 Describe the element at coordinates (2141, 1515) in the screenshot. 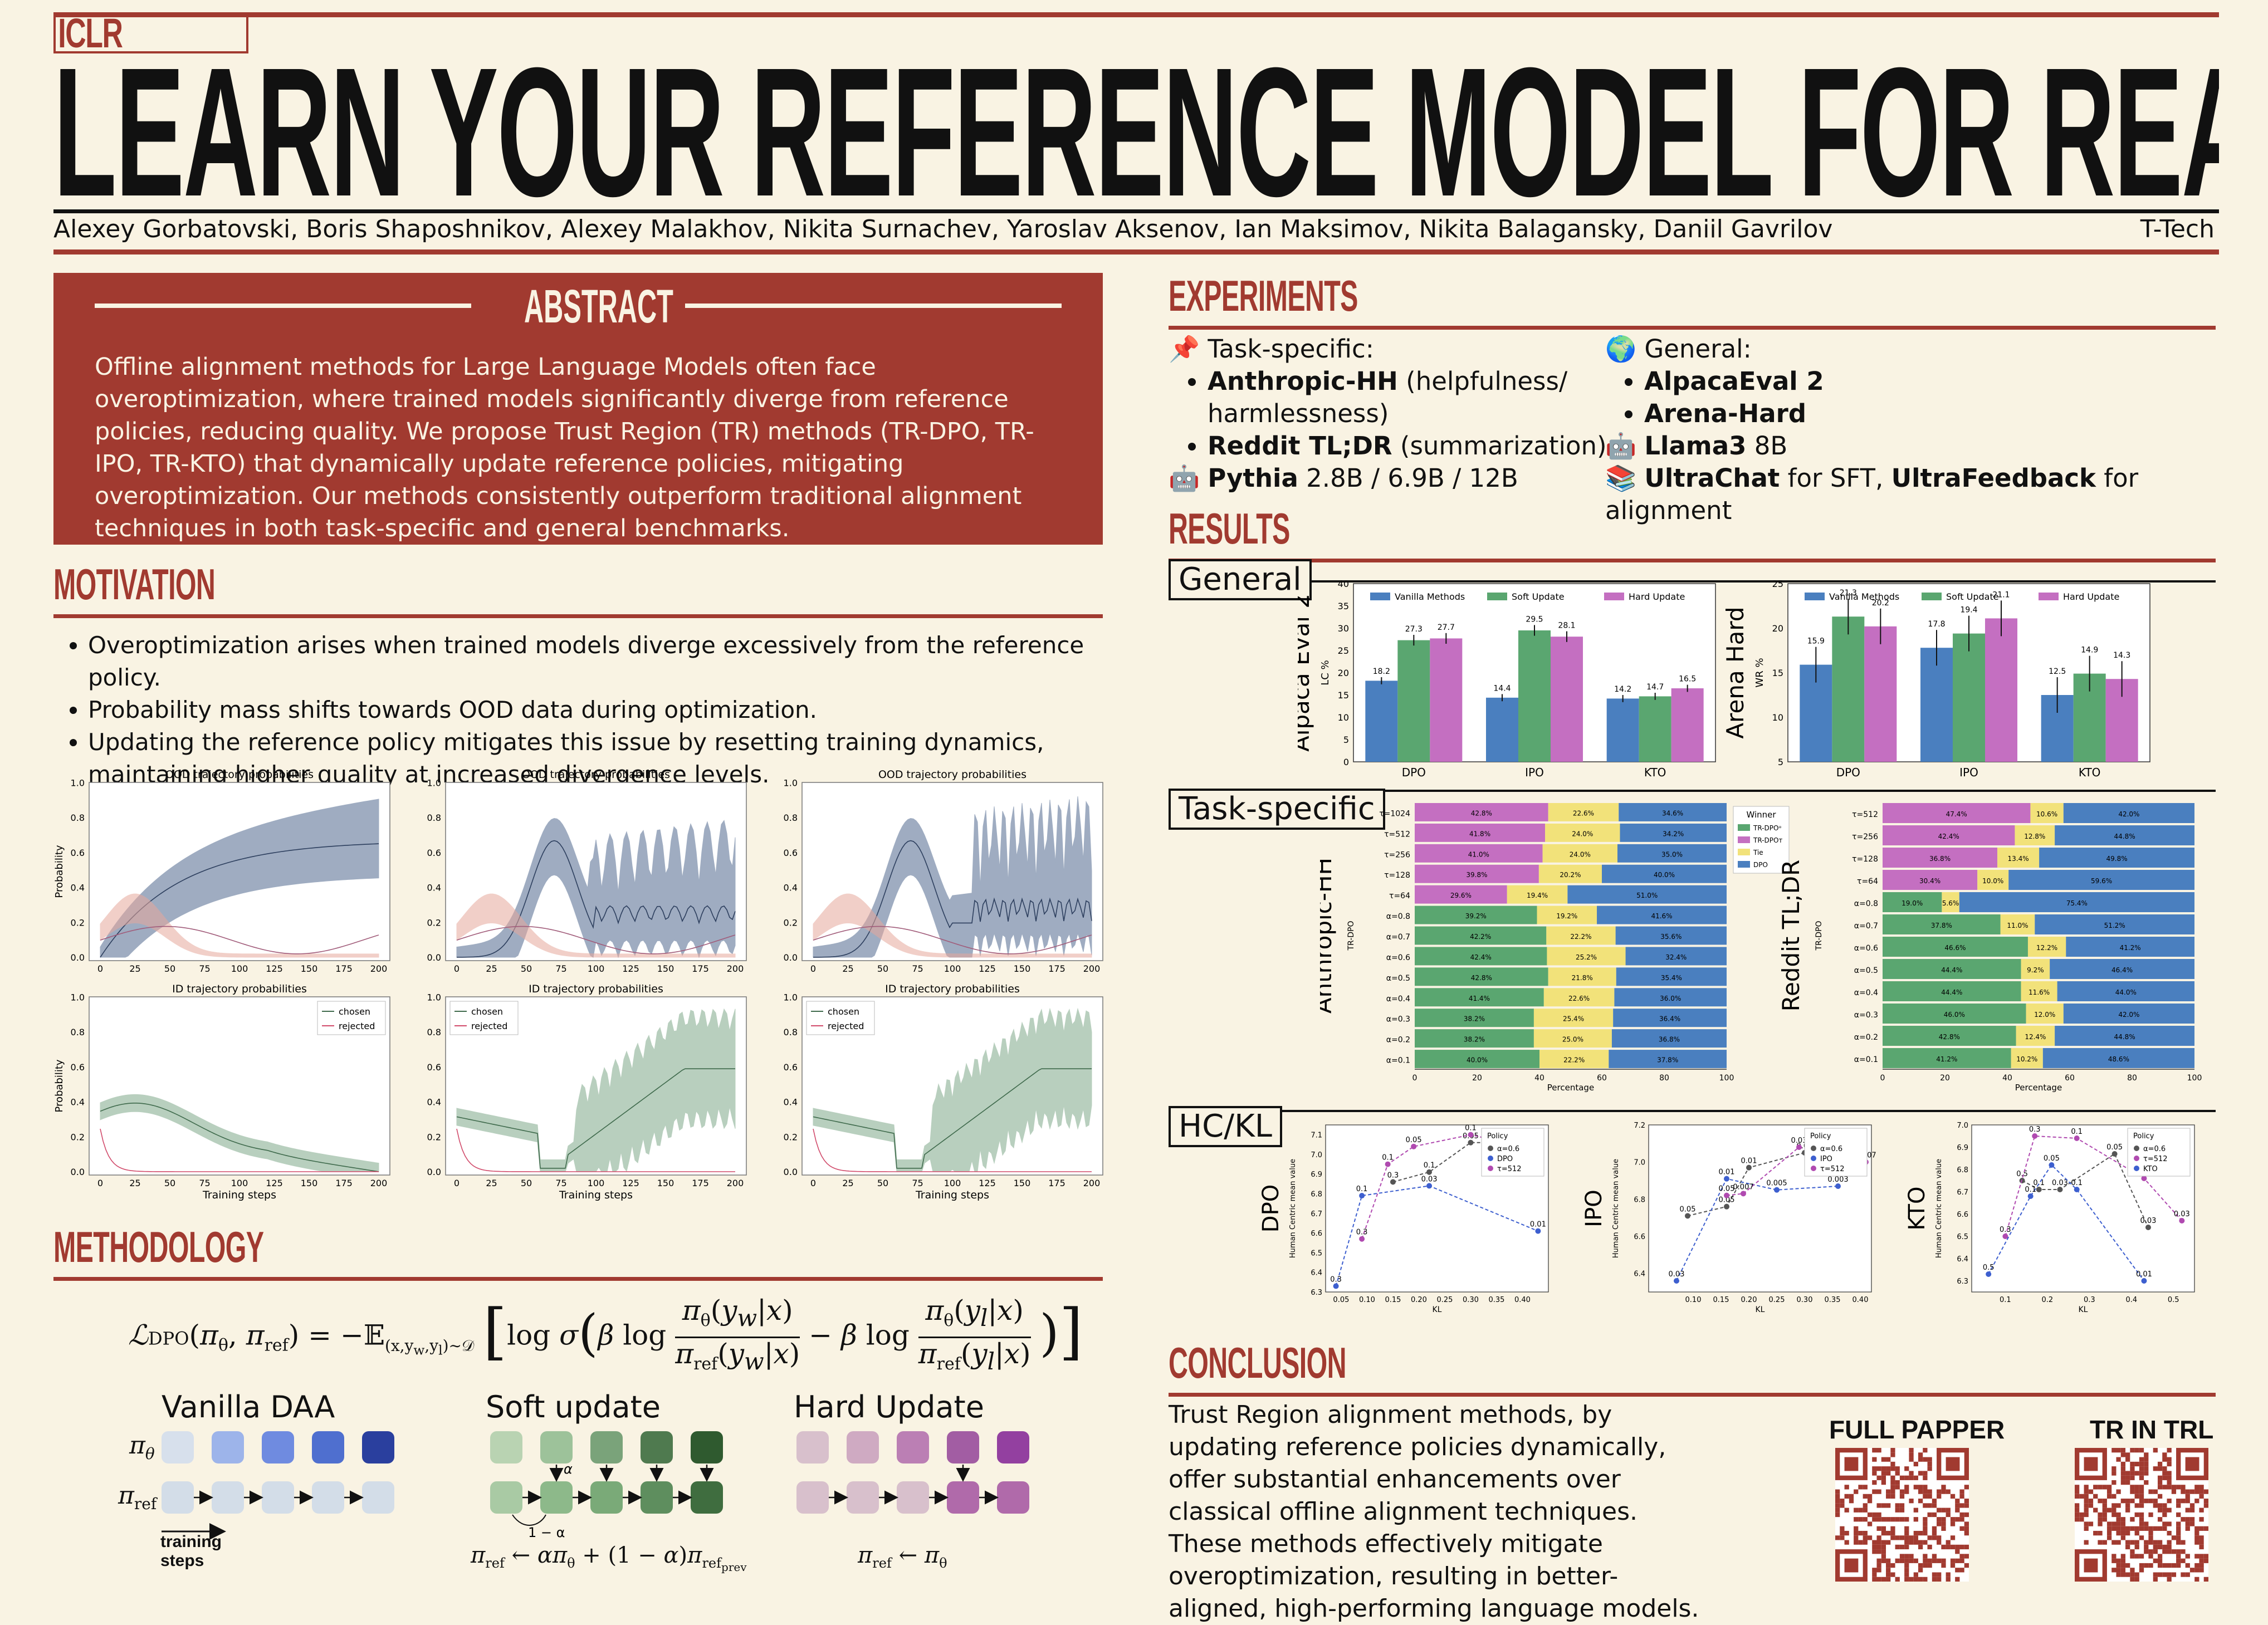

I see `qr-code-trl` at that location.